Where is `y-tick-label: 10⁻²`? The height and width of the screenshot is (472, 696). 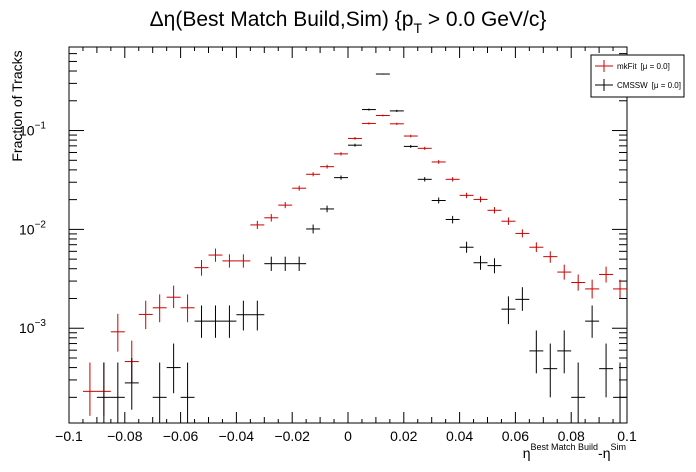 y-tick-label: 10⁻² is located at coordinates (32, 228).